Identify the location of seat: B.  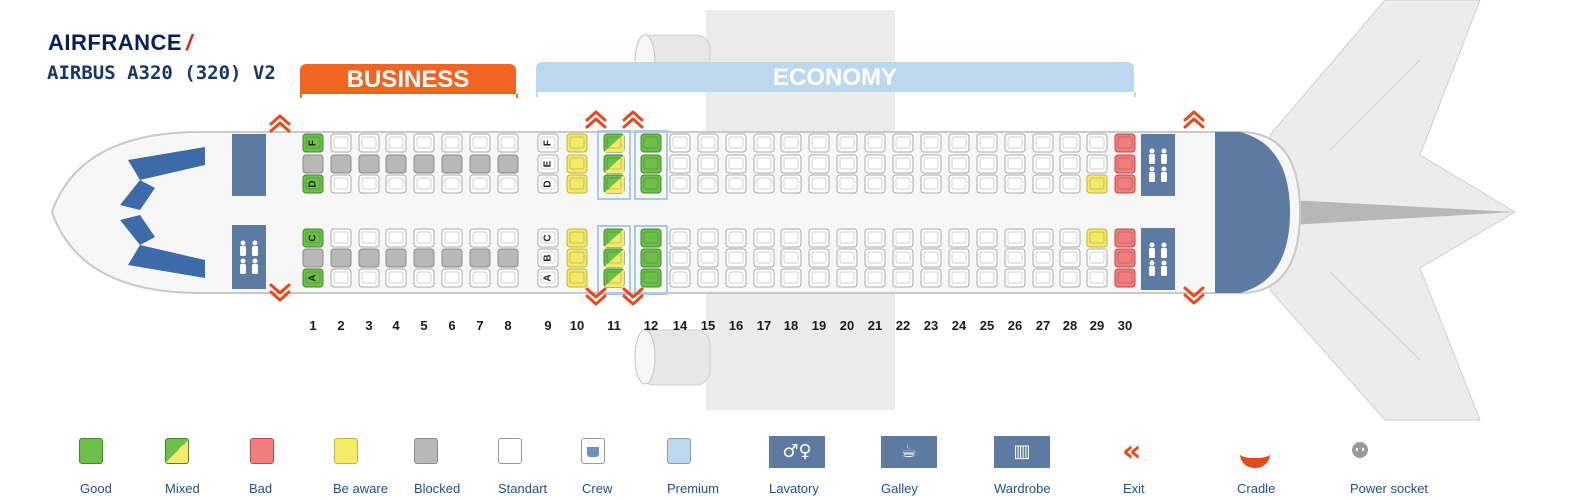
(548, 258).